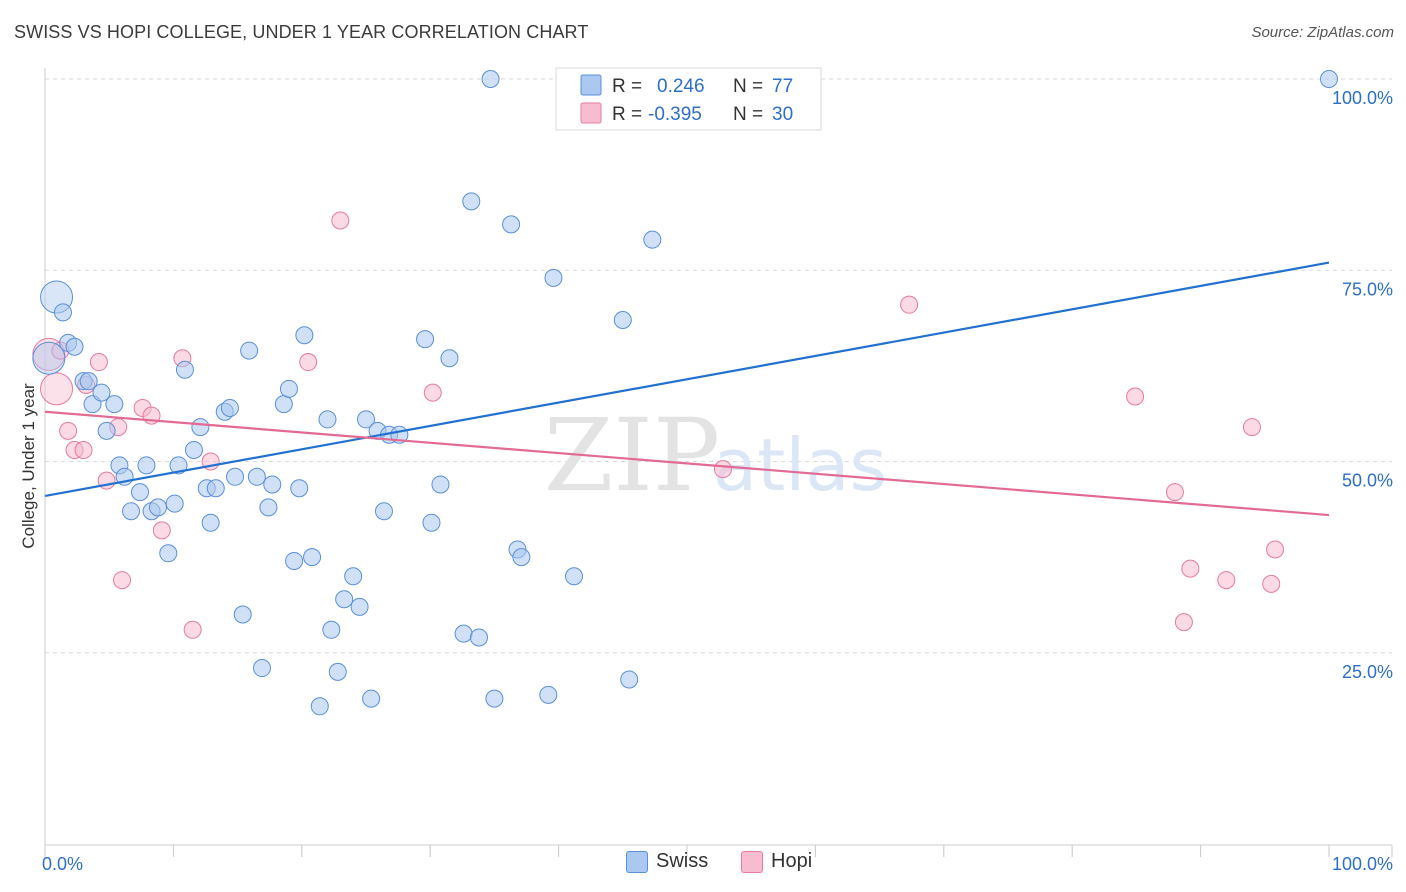  What do you see at coordinates (1367, 289) in the screenshot?
I see `y-tick-label: 75.0%` at bounding box center [1367, 289].